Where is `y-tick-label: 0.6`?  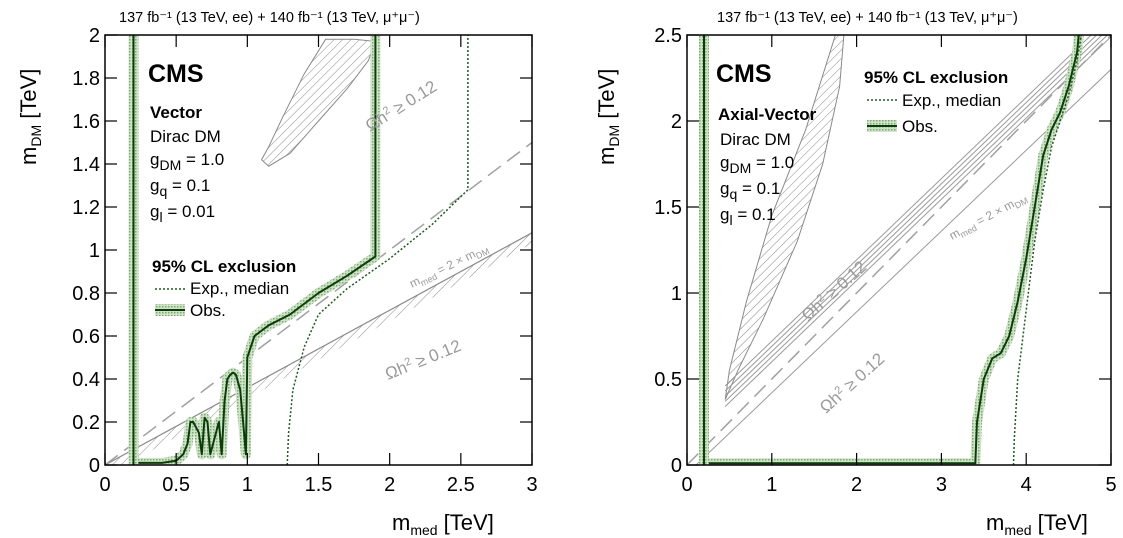
y-tick-label: 0.6 is located at coordinates (86, 337).